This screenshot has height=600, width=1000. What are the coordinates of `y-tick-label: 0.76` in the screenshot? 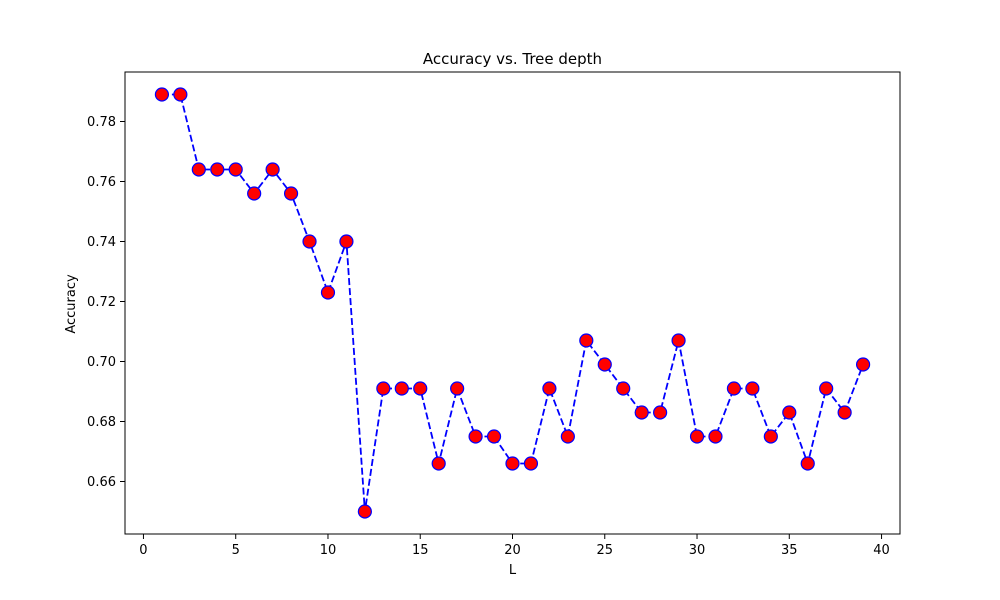 It's located at (101, 182).